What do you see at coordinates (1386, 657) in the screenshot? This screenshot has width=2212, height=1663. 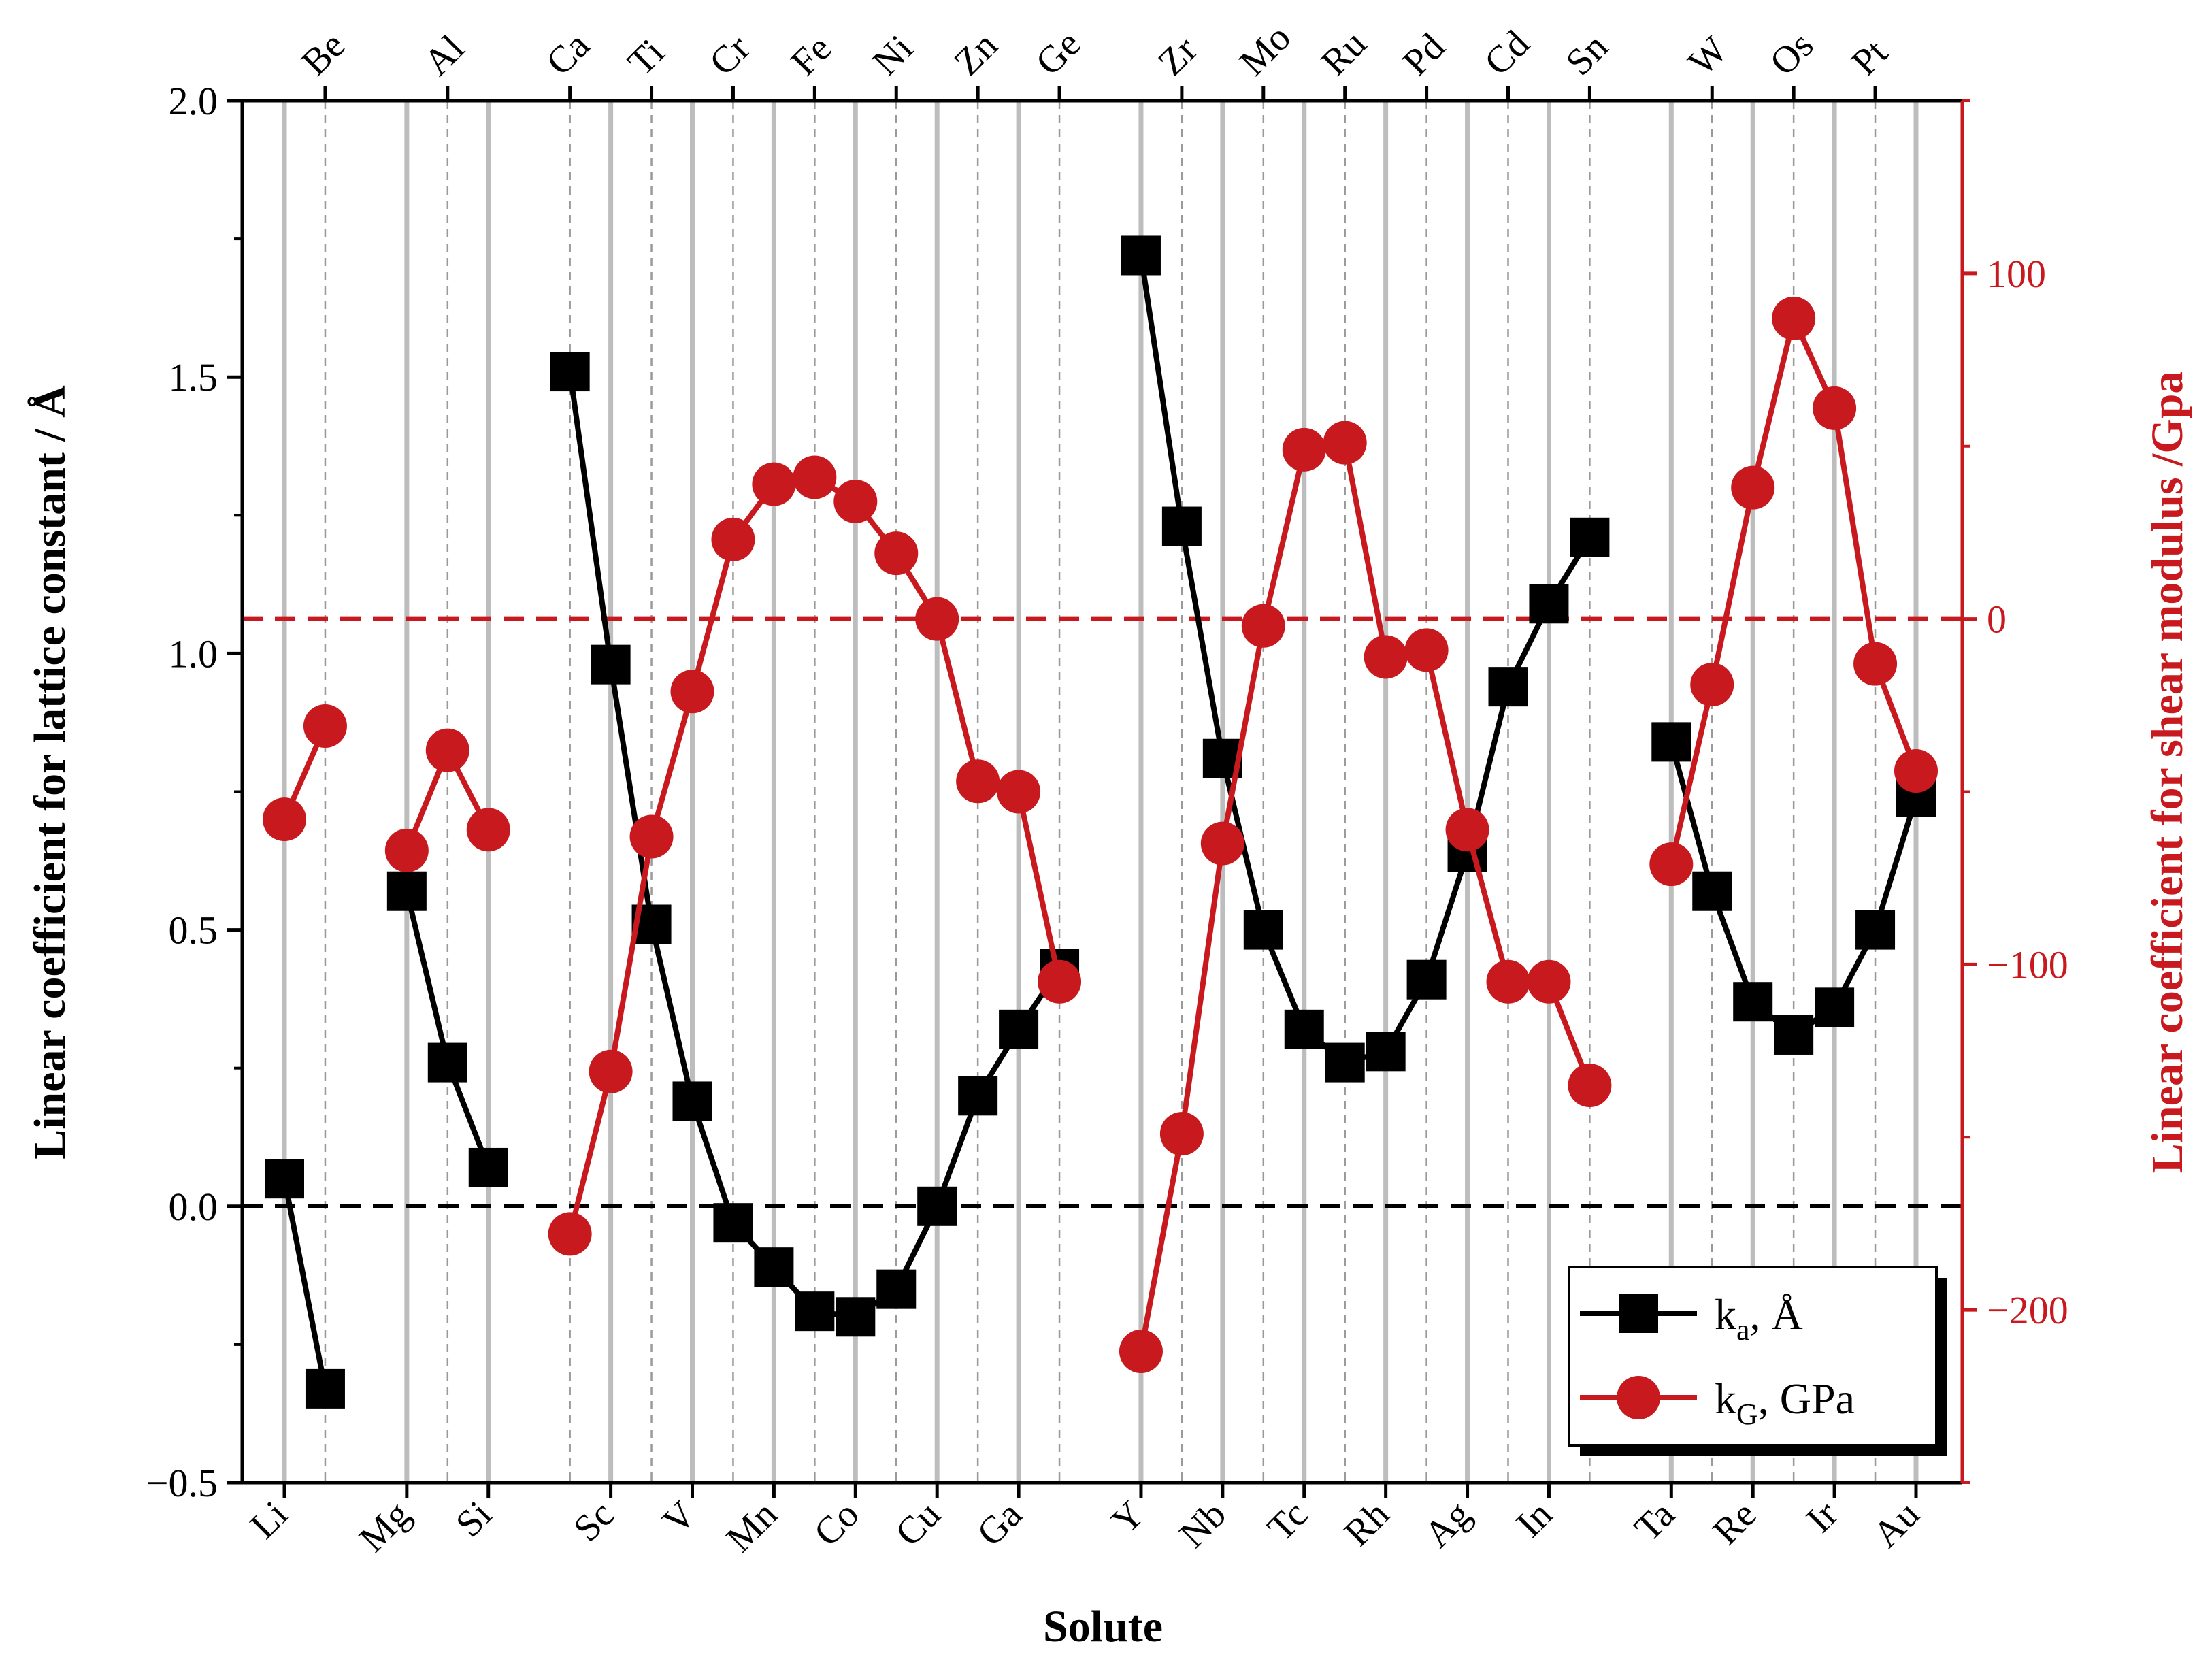 I see `point-kg-rh` at bounding box center [1386, 657].